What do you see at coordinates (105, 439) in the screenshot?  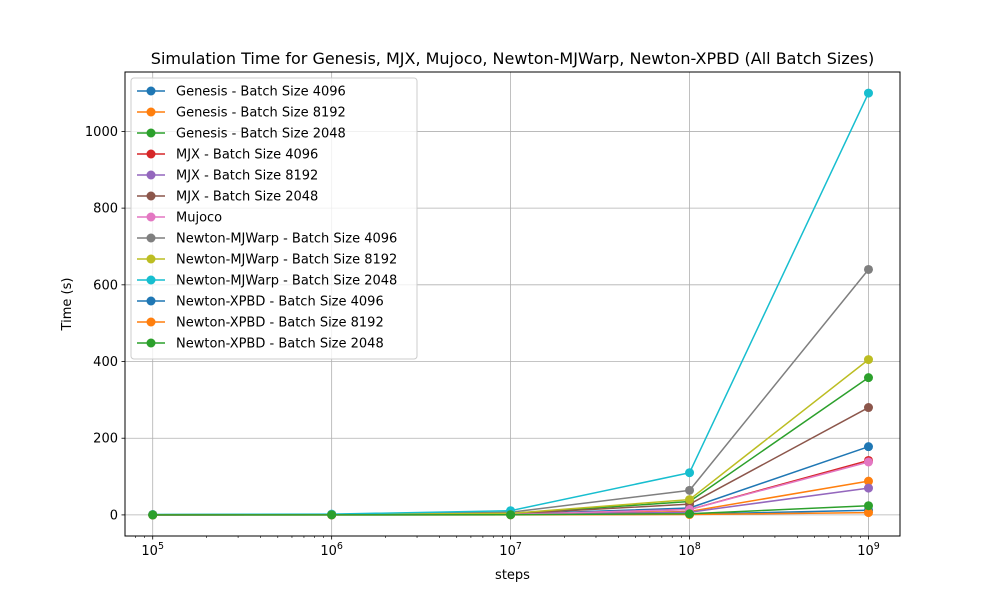 I see `y-tick-label: 200` at bounding box center [105, 439].